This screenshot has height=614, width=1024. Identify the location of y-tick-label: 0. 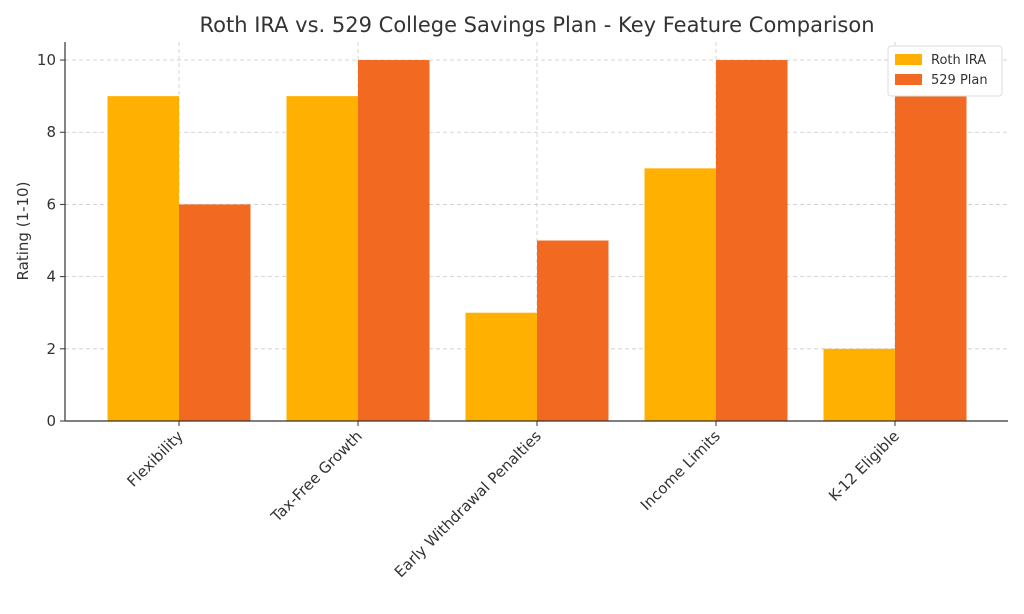
(51, 421).